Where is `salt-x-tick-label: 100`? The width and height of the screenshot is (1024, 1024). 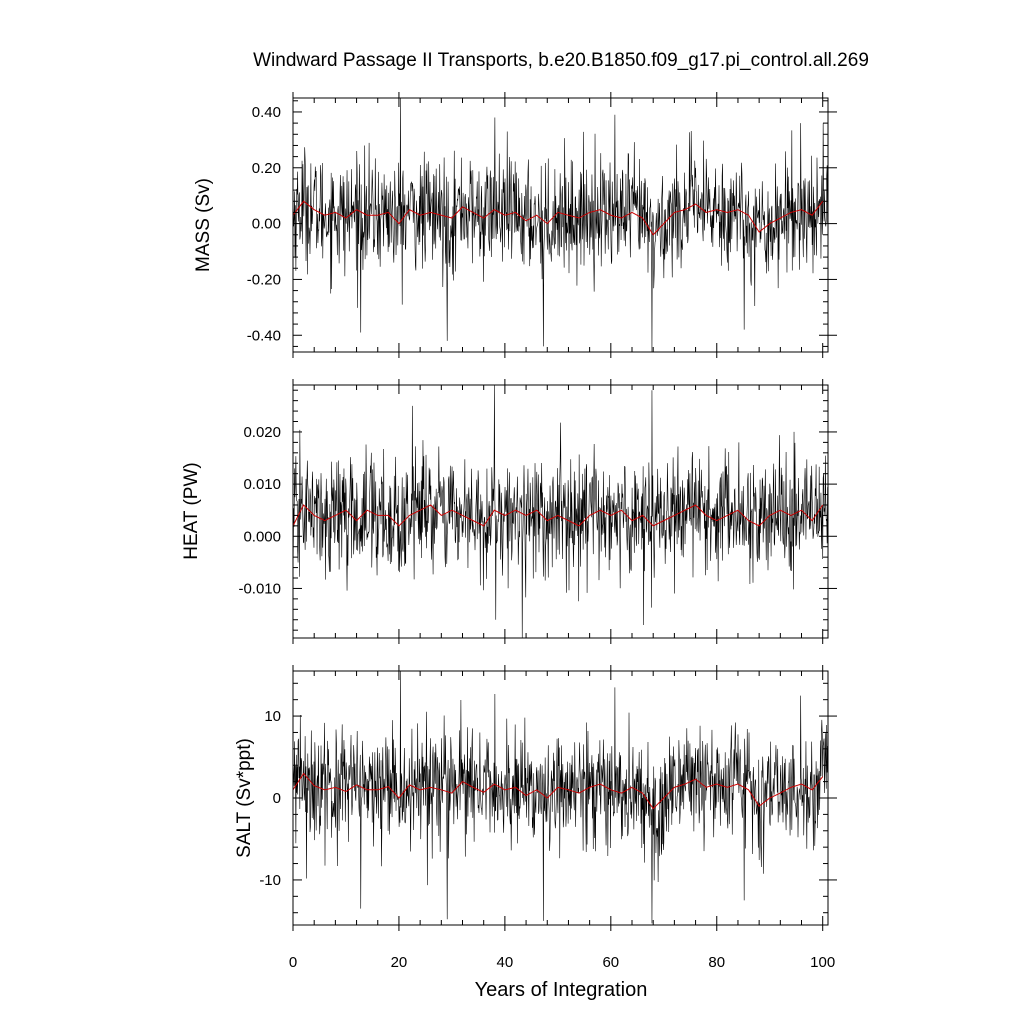 salt-x-tick-label: 100 is located at coordinates (822, 962).